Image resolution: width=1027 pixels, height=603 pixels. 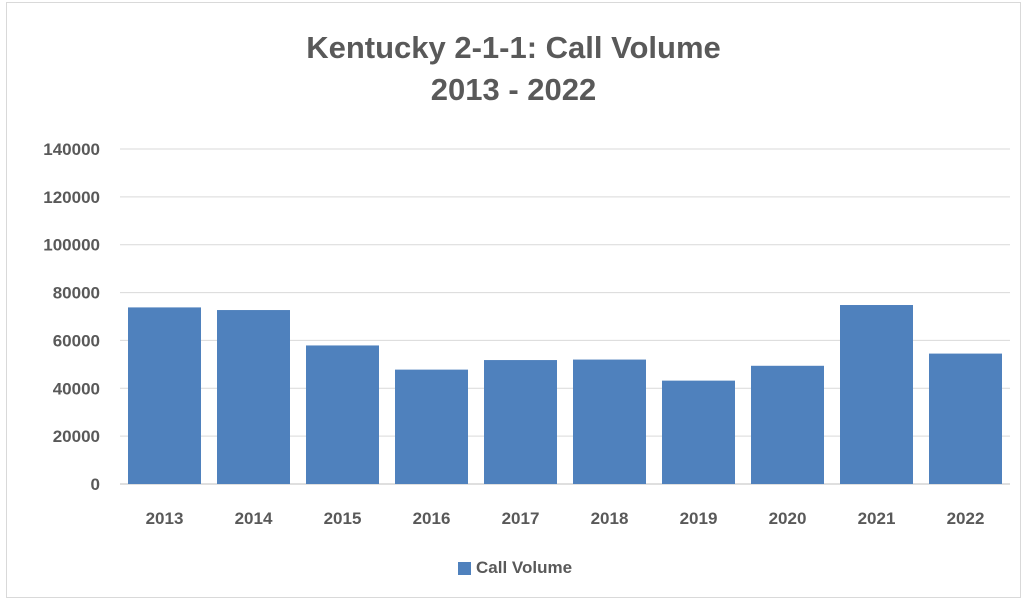 What do you see at coordinates (95, 484) in the screenshot?
I see `y-tick-label: 0` at bounding box center [95, 484].